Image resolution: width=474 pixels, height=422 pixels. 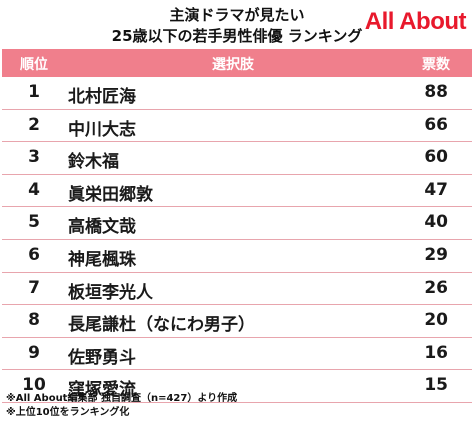 I want to click on table-header: 順位 選択肢 票数, so click(x=237, y=63).